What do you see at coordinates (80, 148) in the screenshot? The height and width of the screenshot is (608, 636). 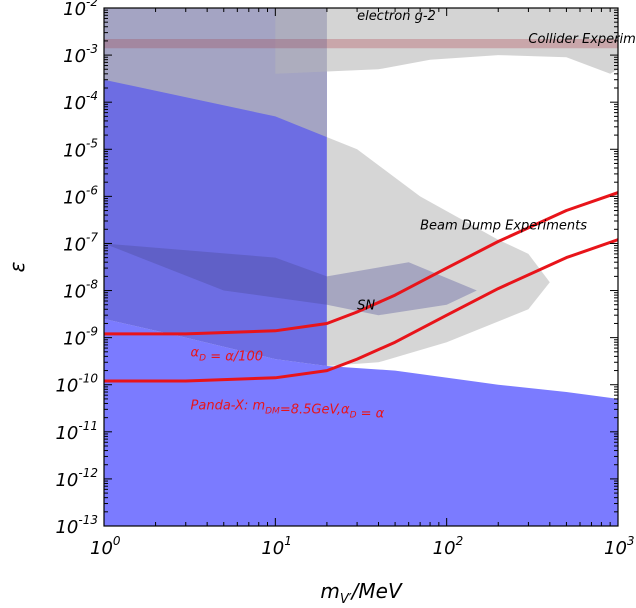 I see `y-tick-label: 10⁻⁵` at bounding box center [80, 148].